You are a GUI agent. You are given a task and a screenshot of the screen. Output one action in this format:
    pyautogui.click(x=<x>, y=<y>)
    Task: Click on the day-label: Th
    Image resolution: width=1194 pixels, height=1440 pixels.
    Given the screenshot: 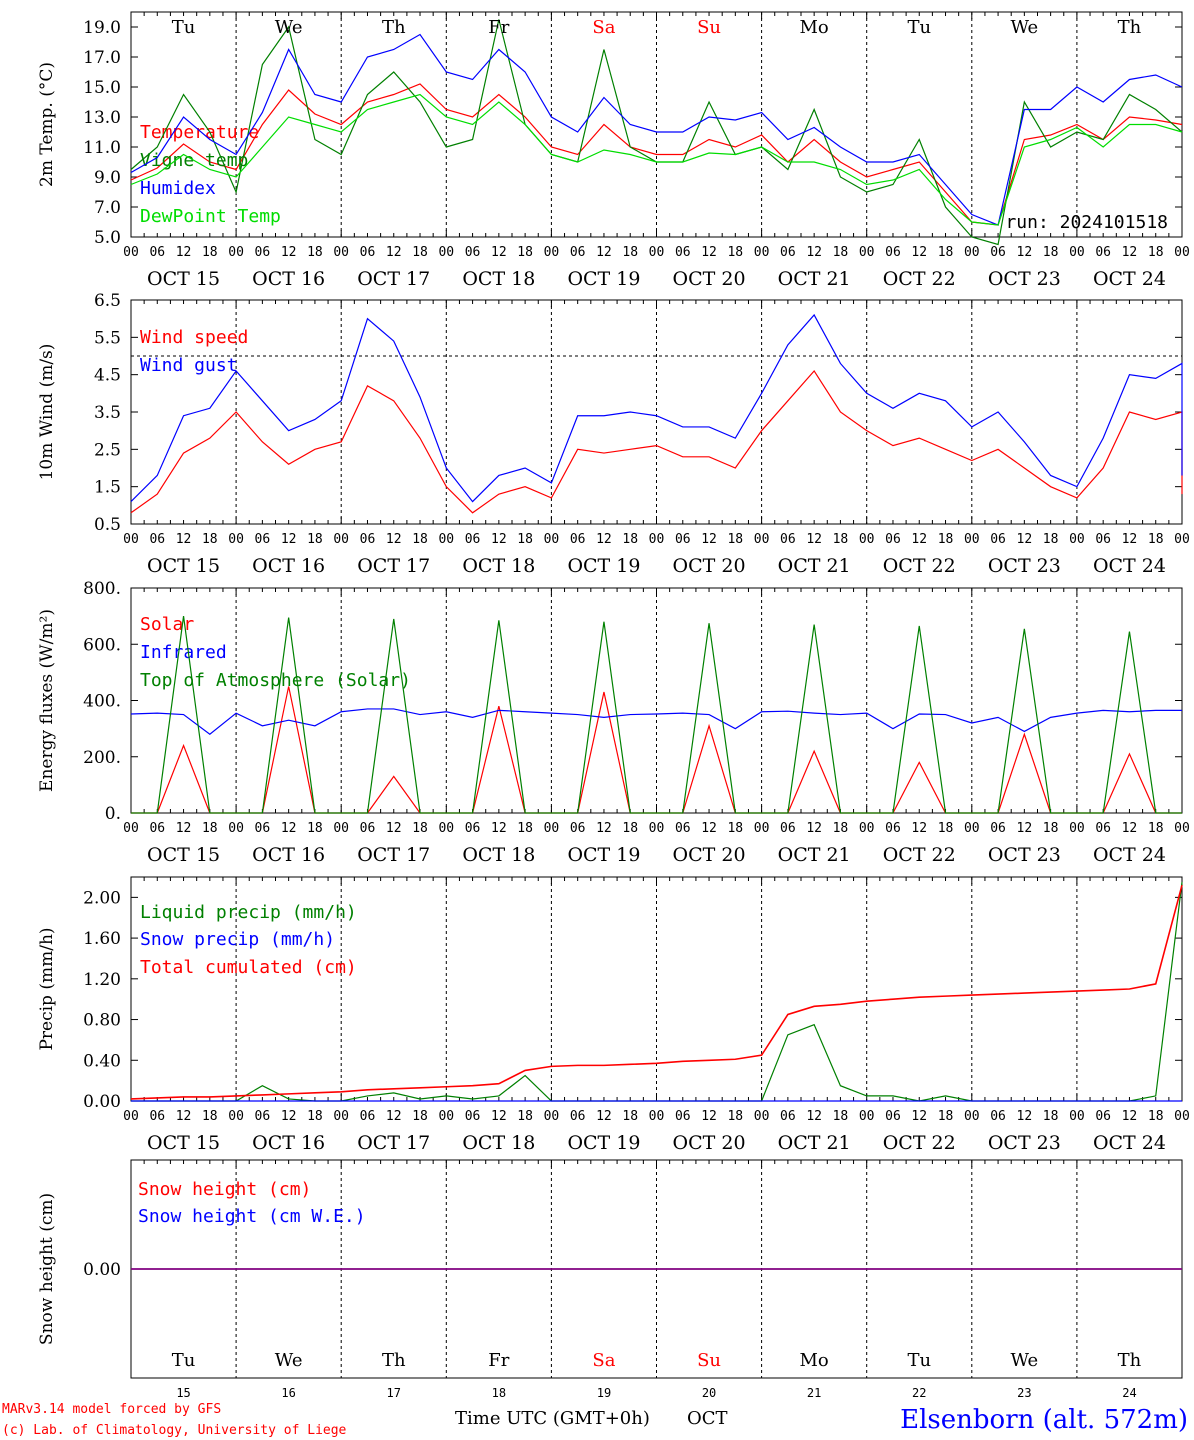 What is the action you would take?
    pyautogui.click(x=1130, y=27)
    